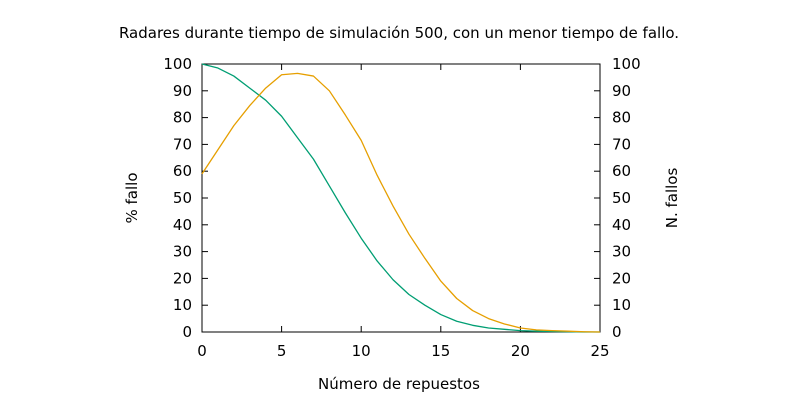 The height and width of the screenshot is (400, 800). Describe the element at coordinates (182, 198) in the screenshot. I see `y-tick-label: 50` at that location.